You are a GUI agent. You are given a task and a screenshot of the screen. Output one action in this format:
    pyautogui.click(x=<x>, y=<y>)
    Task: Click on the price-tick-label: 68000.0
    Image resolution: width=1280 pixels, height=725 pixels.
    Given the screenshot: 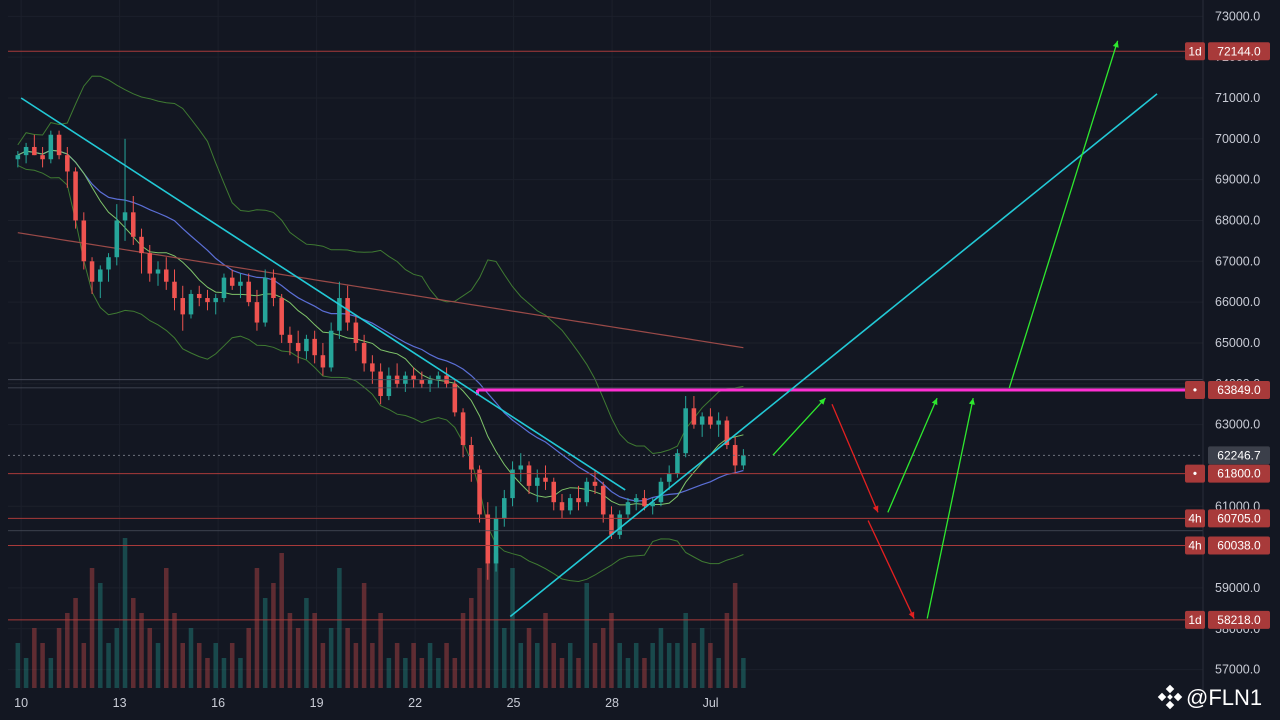 What is the action you would take?
    pyautogui.click(x=1237, y=220)
    